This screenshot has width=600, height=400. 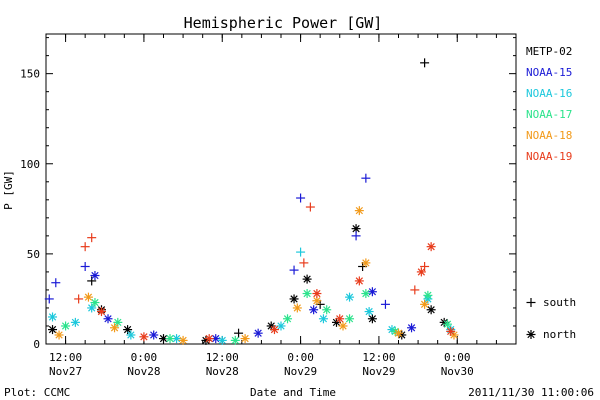 I want to click on x-tick-label-date: Nov30, so click(x=457, y=371).